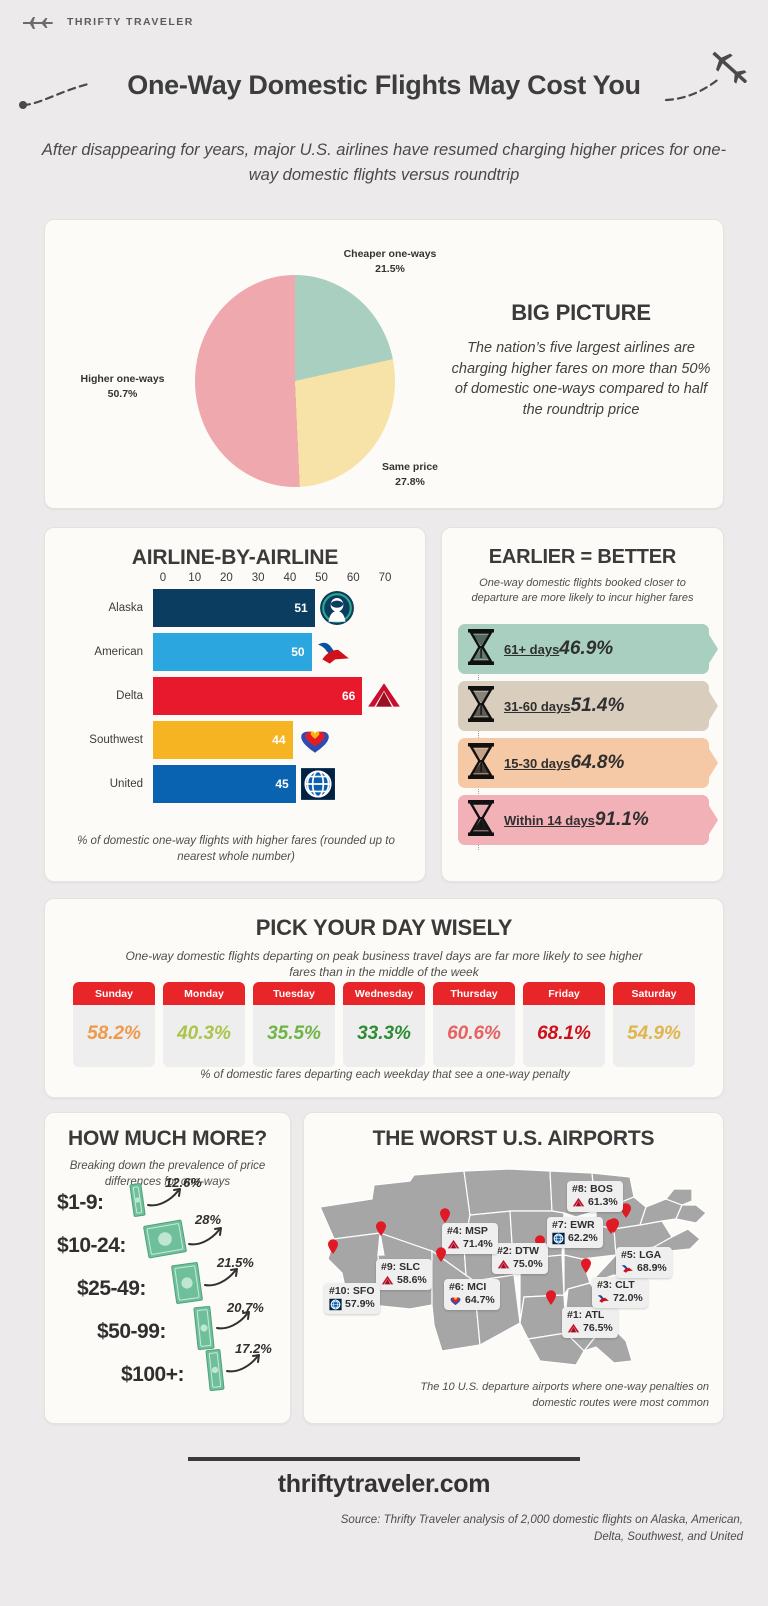  I want to click on band-value: 91.1%, so click(621, 820).